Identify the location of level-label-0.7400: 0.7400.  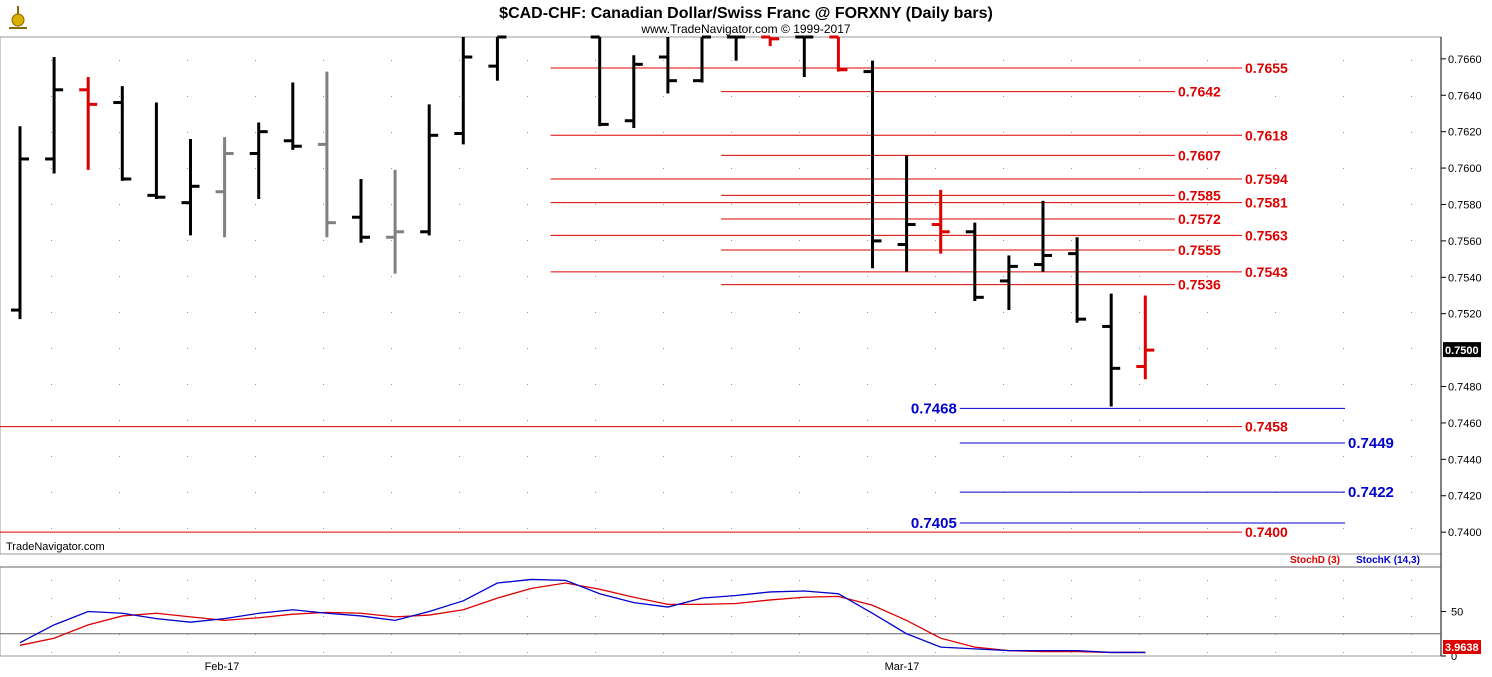
(1266, 532).